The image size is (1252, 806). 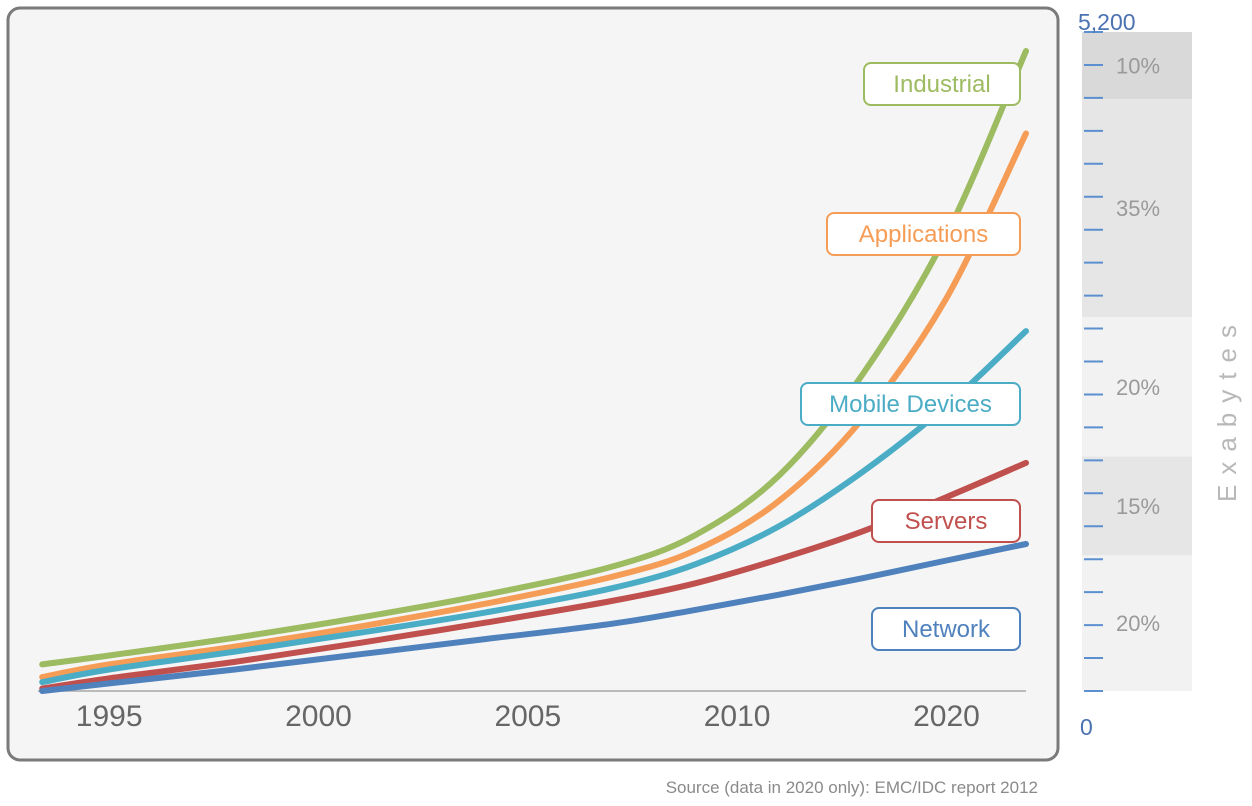 I want to click on share-segment-label-1: 35%, so click(x=1138, y=208).